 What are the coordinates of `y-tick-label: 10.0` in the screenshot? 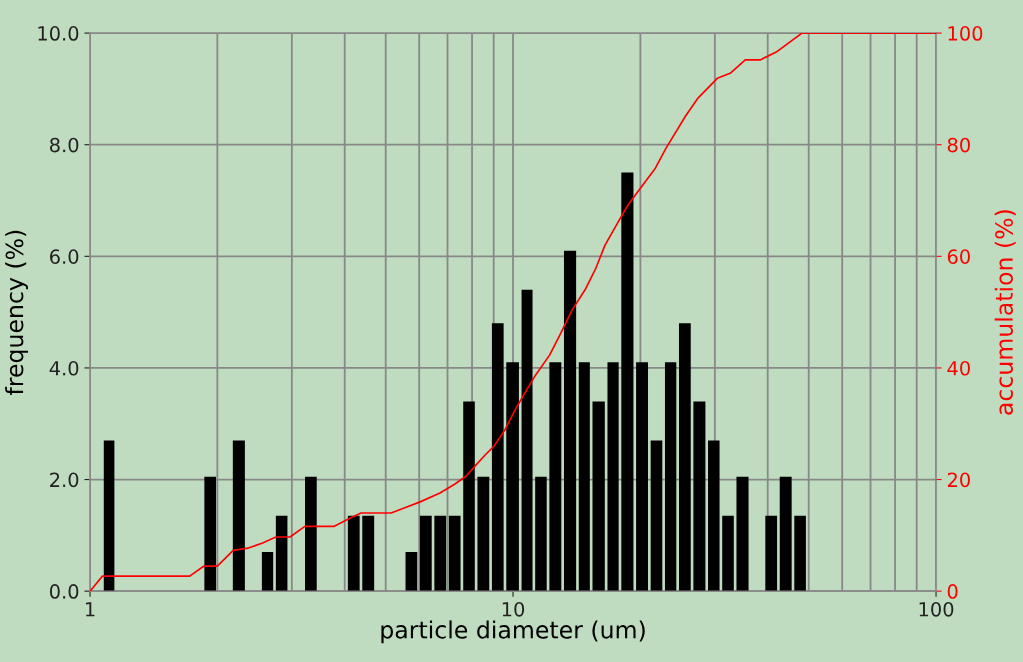 It's located at (58, 33).